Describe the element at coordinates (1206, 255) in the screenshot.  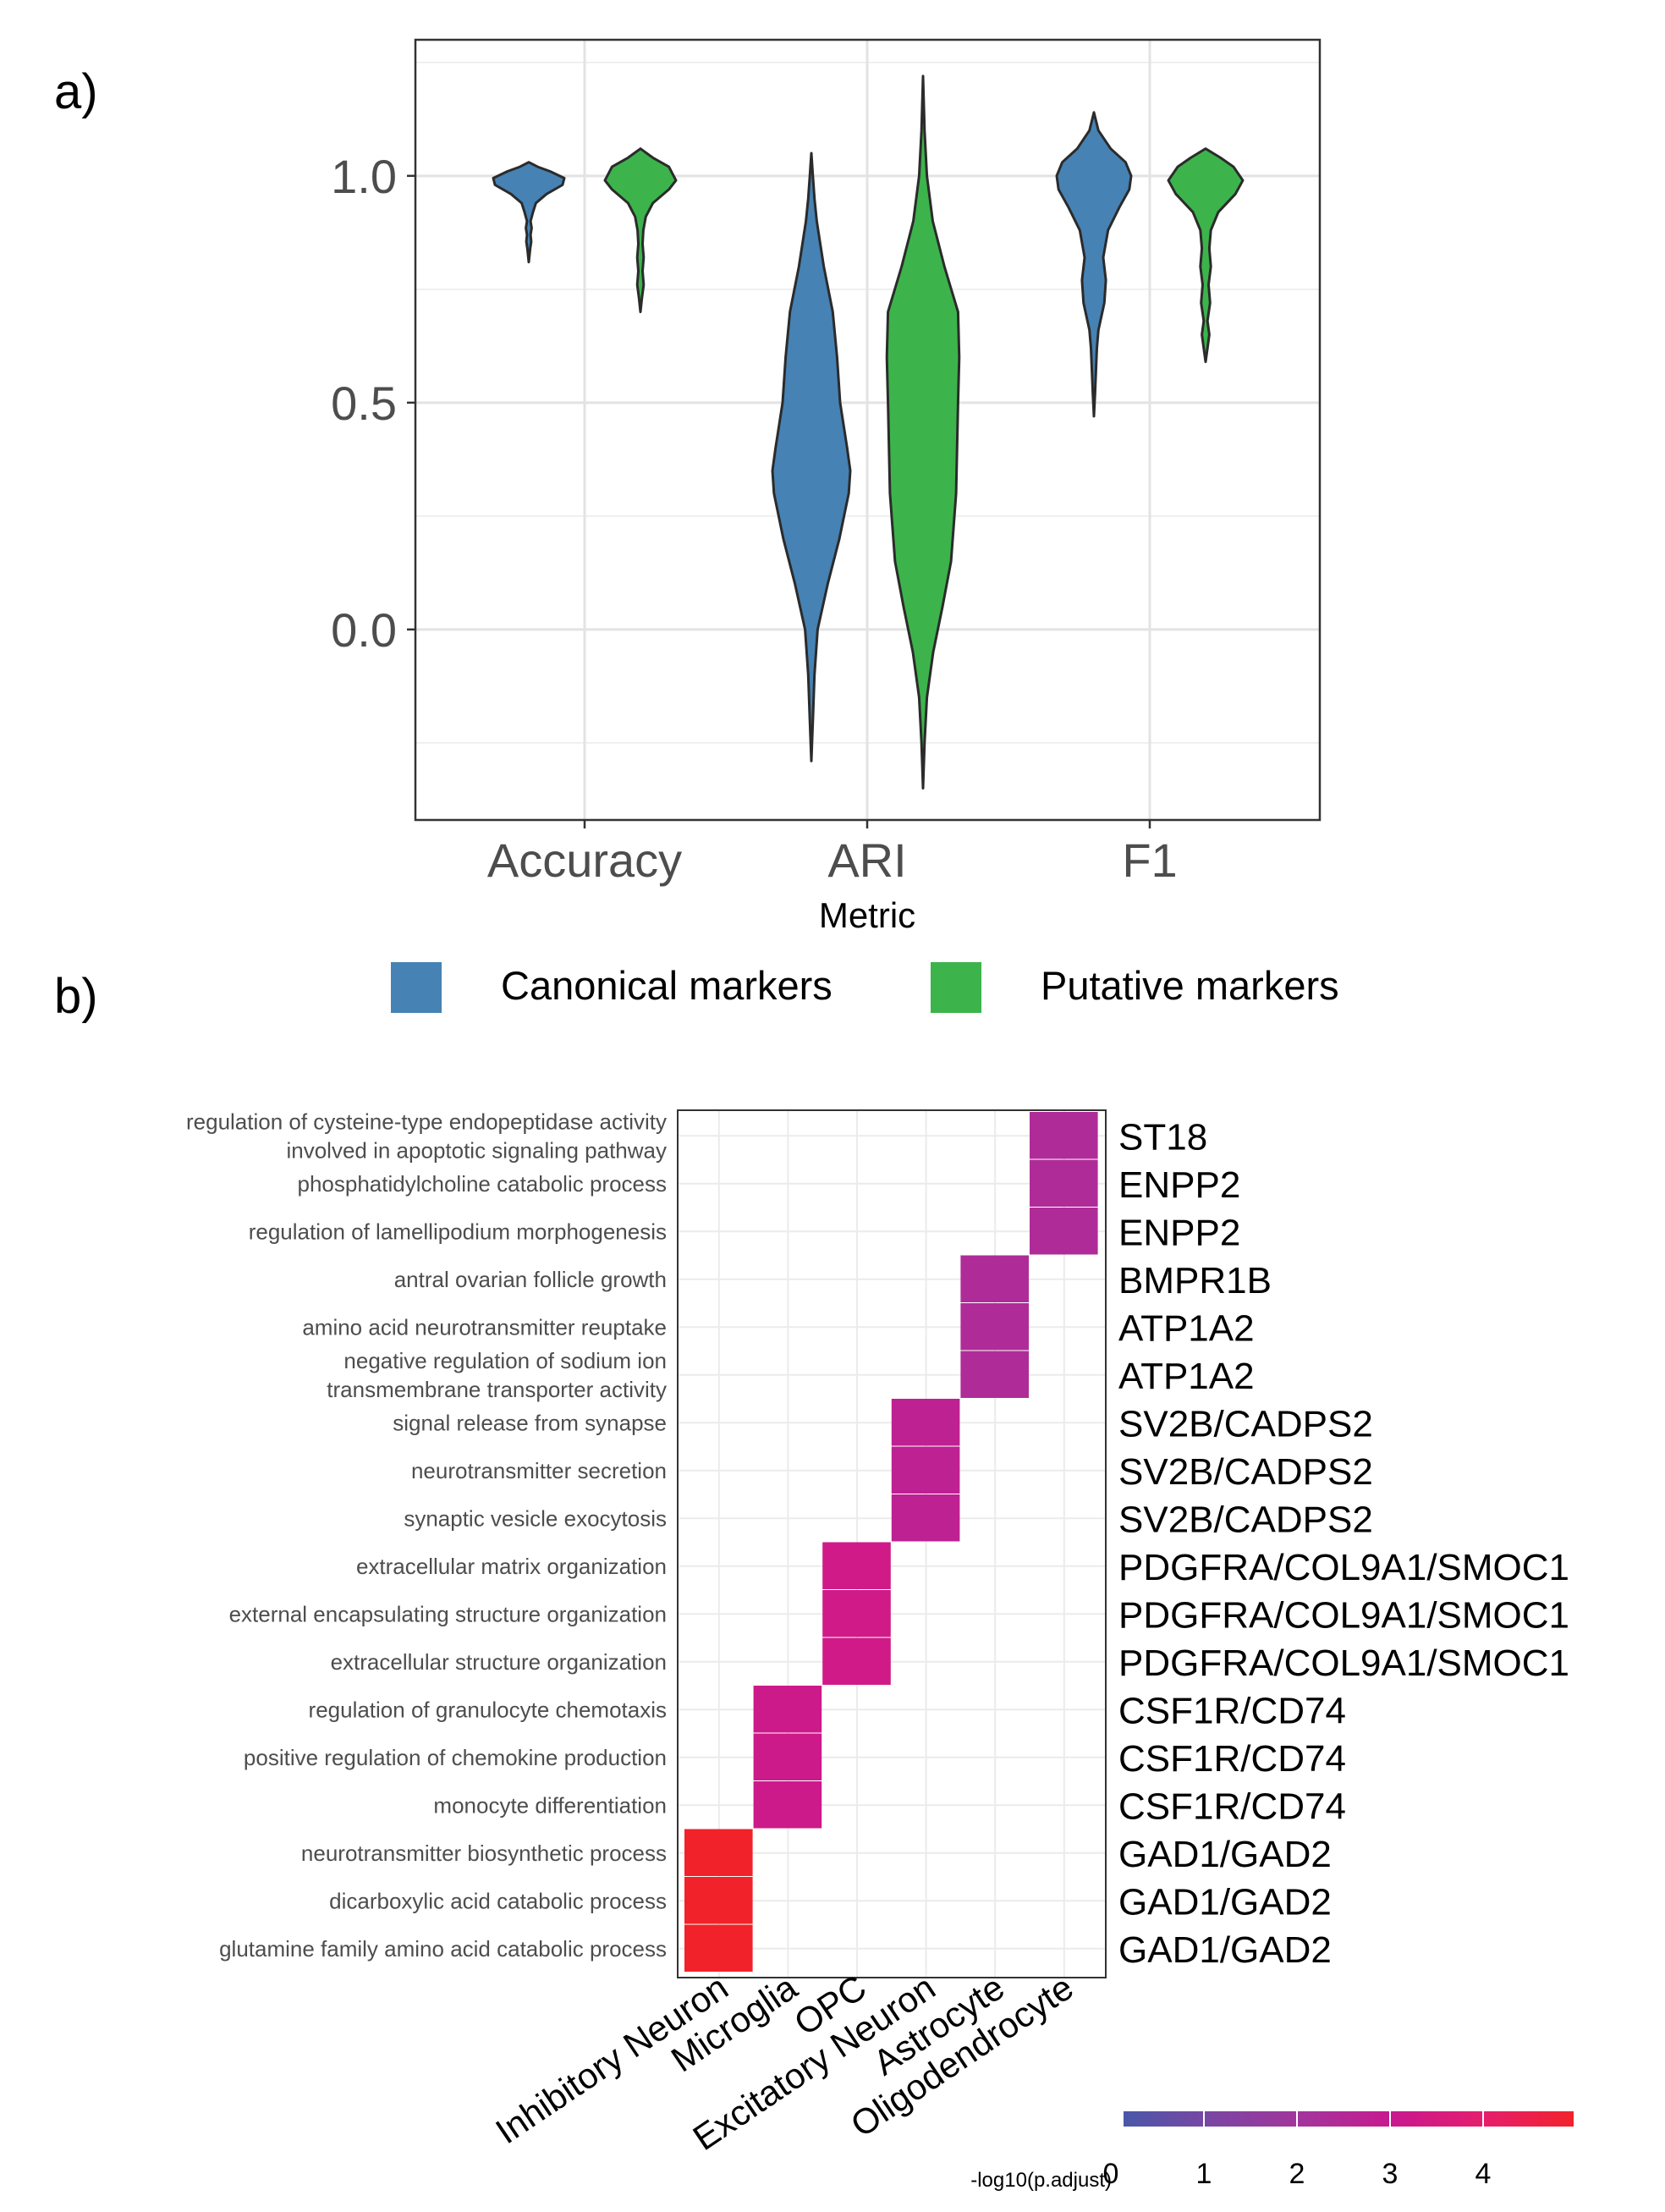
I see `violin-putative-markers-f1` at that location.